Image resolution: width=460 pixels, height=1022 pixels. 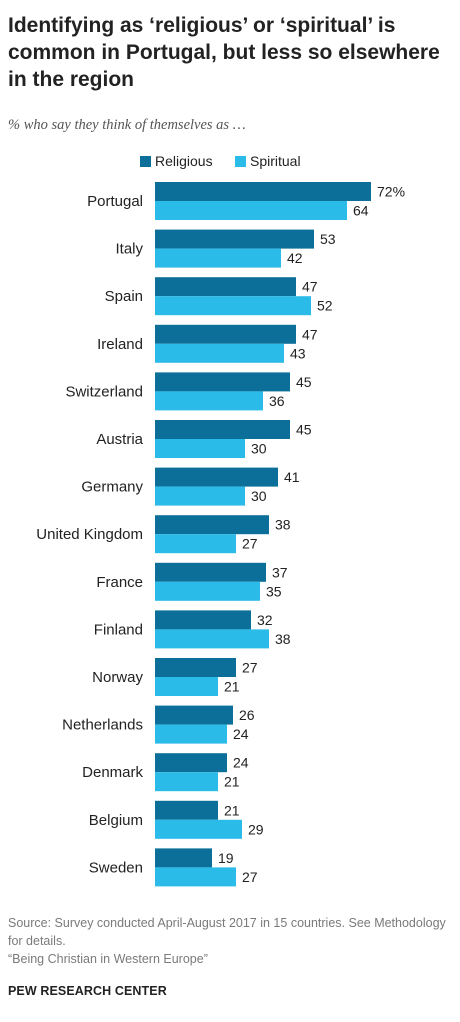 I want to click on value-label-religious-france: 37, so click(x=280, y=572).